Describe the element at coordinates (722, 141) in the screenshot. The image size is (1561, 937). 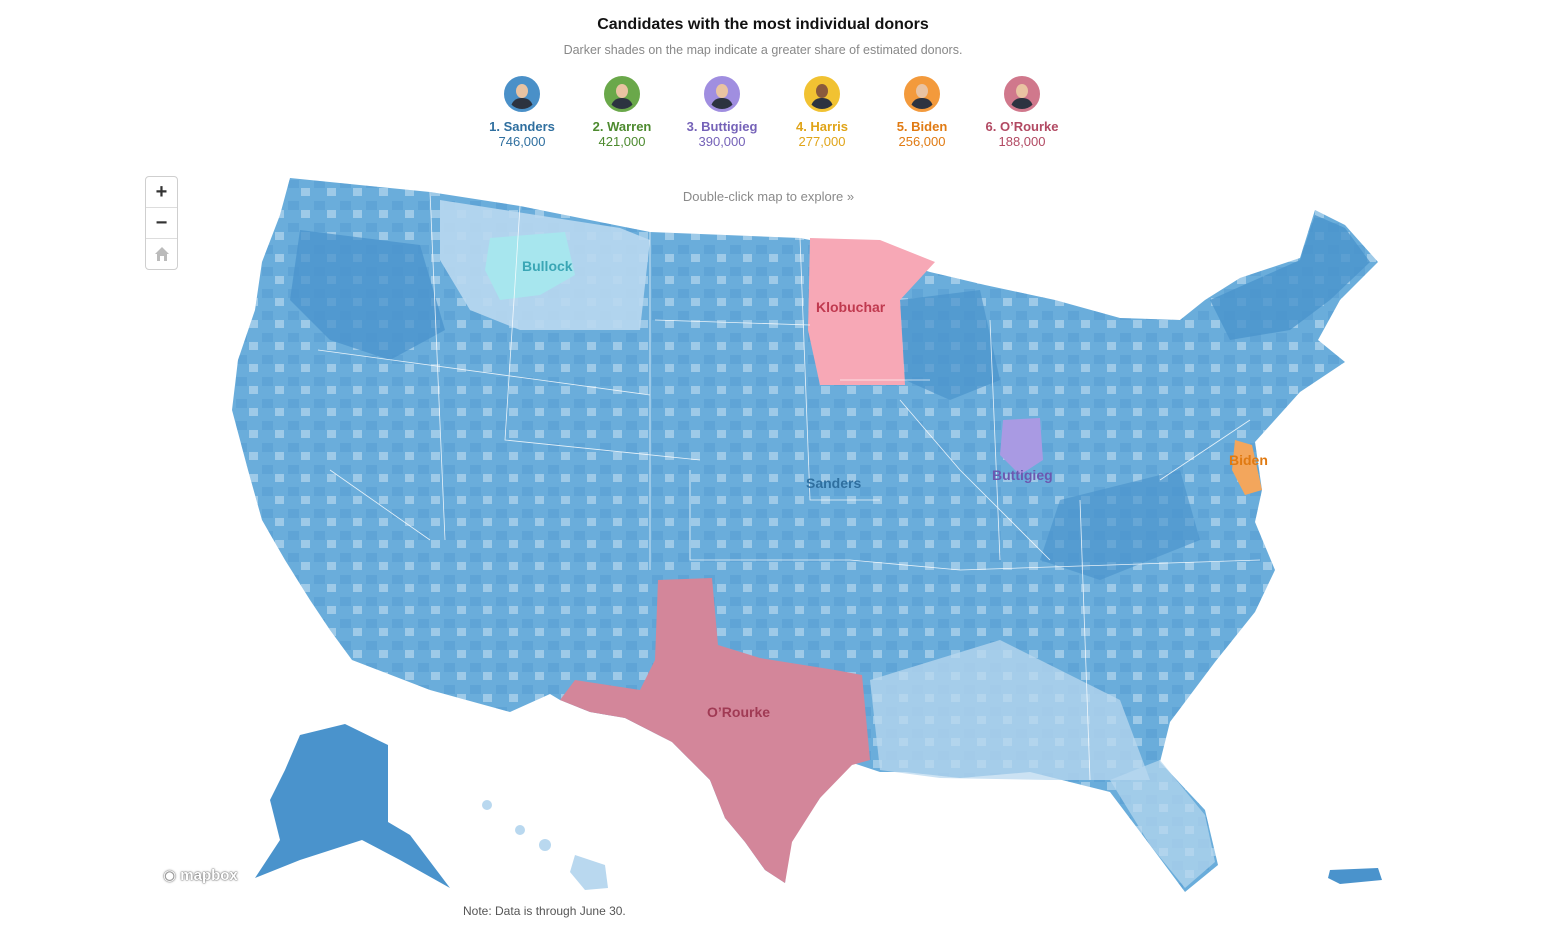
I see `candidate-donor-count: 390,000` at that location.